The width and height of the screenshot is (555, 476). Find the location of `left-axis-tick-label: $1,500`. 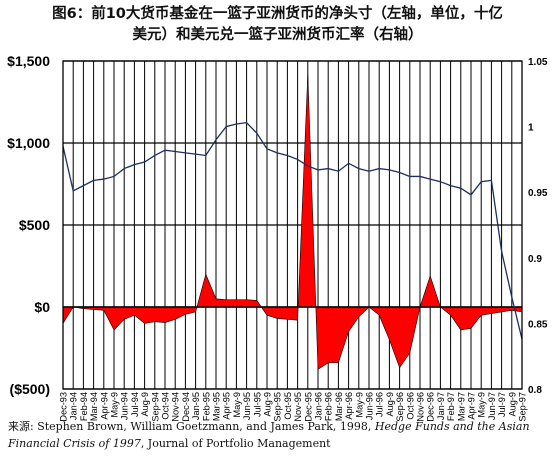

left-axis-tick-label: $1,500 is located at coordinates (28, 61).